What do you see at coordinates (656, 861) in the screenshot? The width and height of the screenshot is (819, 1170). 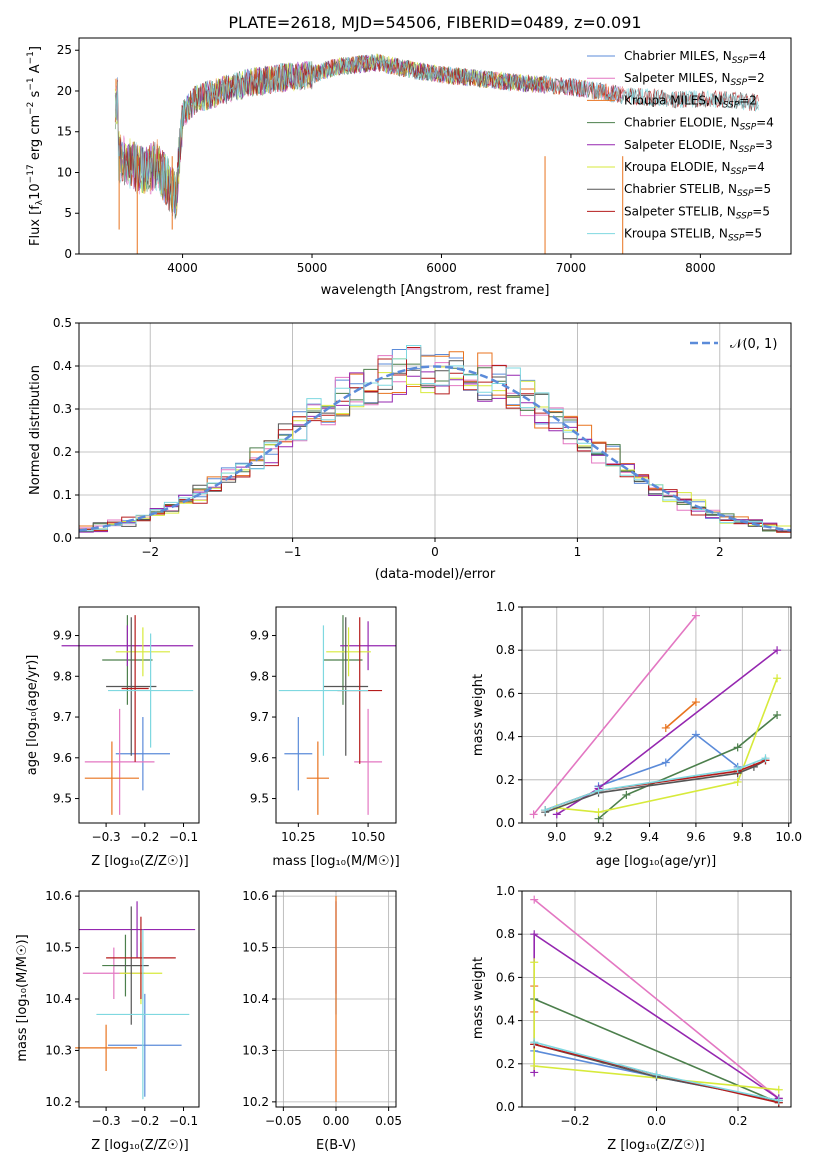 I see `age-weight-xlabel: age [log₁₀(age/yr)]` at bounding box center [656, 861].